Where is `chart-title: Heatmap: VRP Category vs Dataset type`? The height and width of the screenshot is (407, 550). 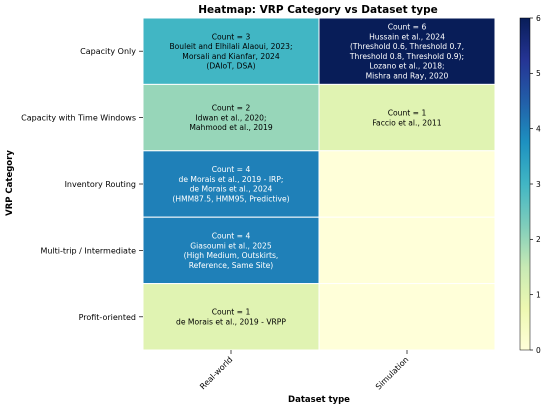
chart-title: Heatmap: VRP Category vs Dataset type is located at coordinates (318, 10).